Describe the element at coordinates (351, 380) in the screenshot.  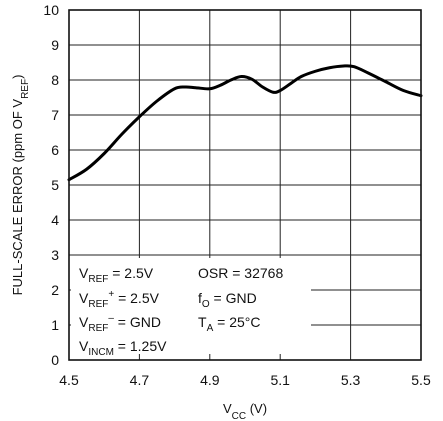
I see `x-tick-label: 5.3` at that location.